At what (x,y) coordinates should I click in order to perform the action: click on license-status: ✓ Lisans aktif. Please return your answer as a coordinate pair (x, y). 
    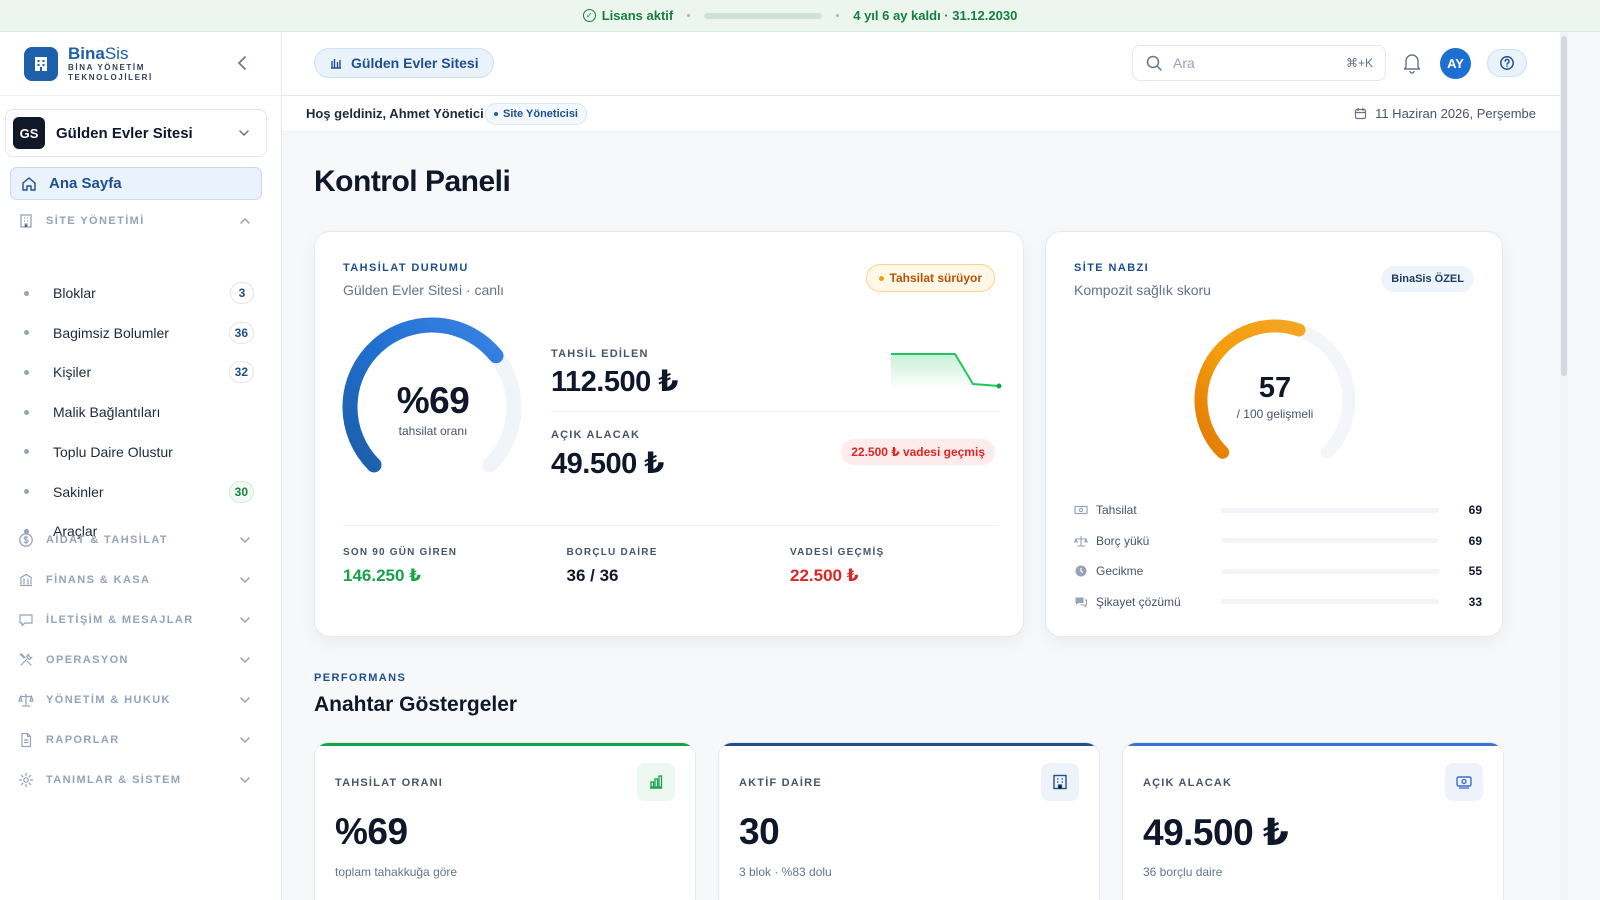
    Looking at the image, I should click on (627, 15).